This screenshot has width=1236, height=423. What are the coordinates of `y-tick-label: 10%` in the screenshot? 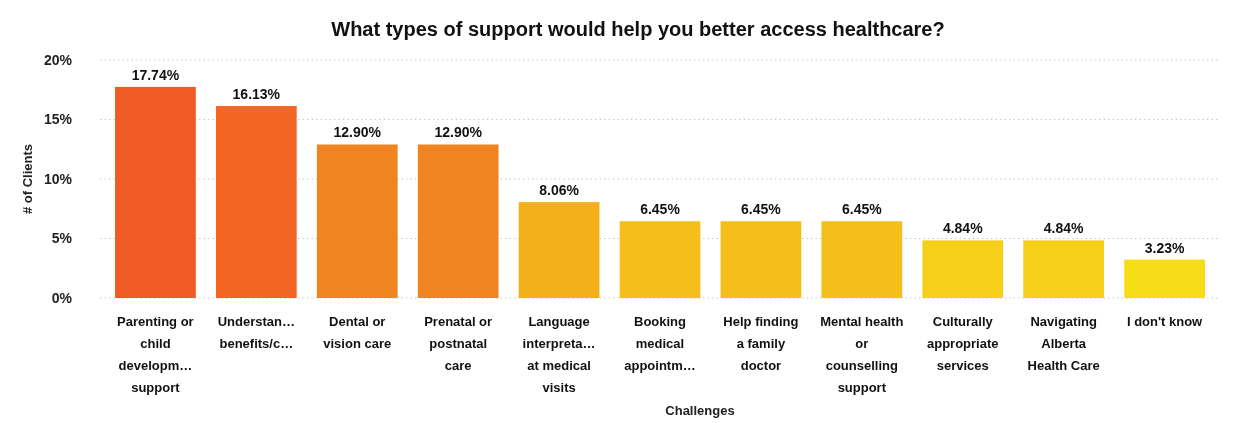 It's located at (58, 178).